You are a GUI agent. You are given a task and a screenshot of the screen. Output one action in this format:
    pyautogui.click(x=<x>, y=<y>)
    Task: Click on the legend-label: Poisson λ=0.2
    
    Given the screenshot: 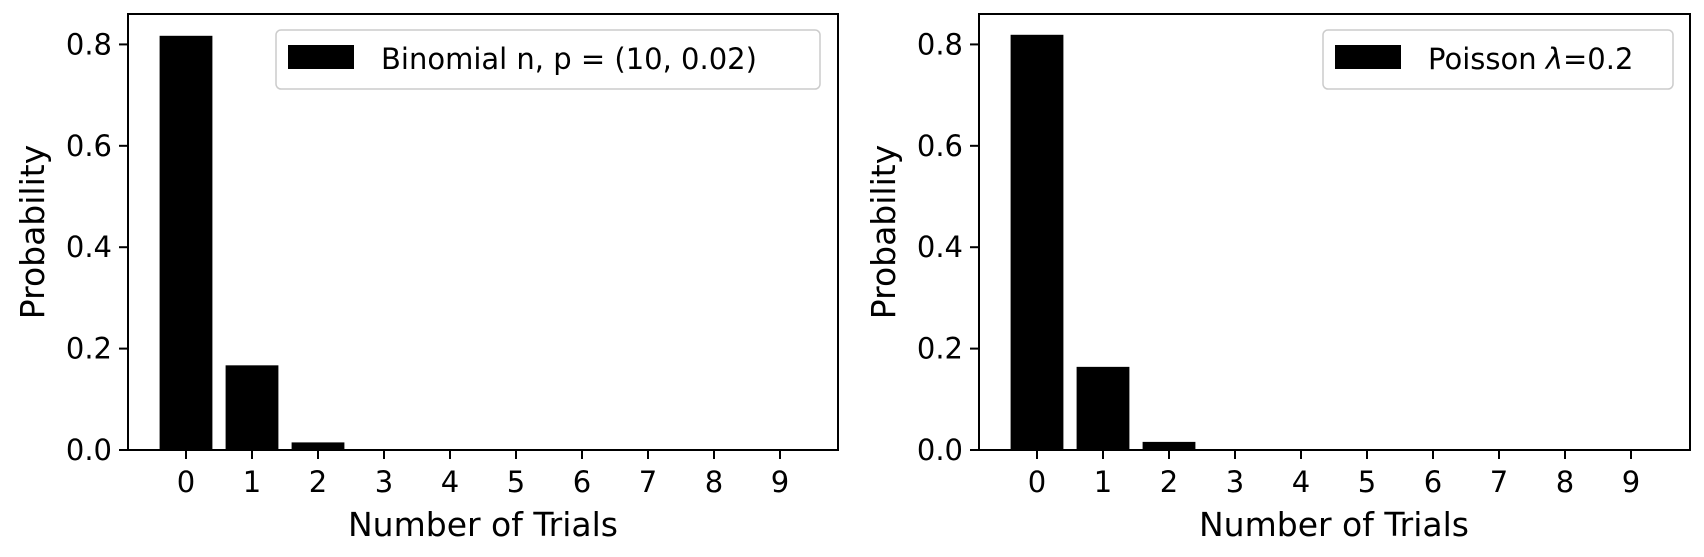 What is the action you would take?
    pyautogui.click(x=1530, y=59)
    